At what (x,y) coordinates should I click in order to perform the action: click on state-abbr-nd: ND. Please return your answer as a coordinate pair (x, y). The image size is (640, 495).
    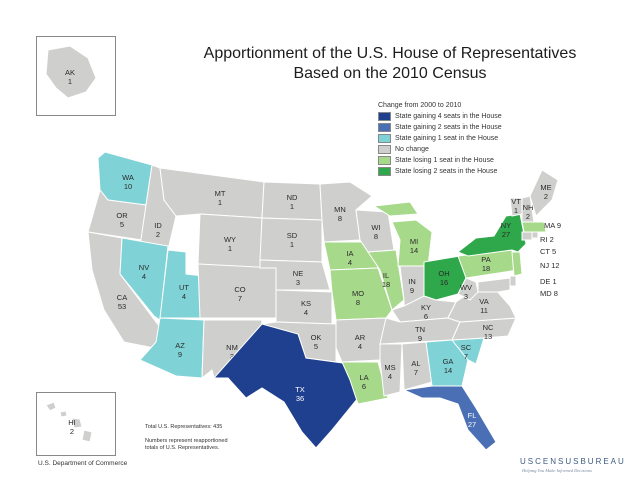
    Looking at the image, I should click on (292, 197).